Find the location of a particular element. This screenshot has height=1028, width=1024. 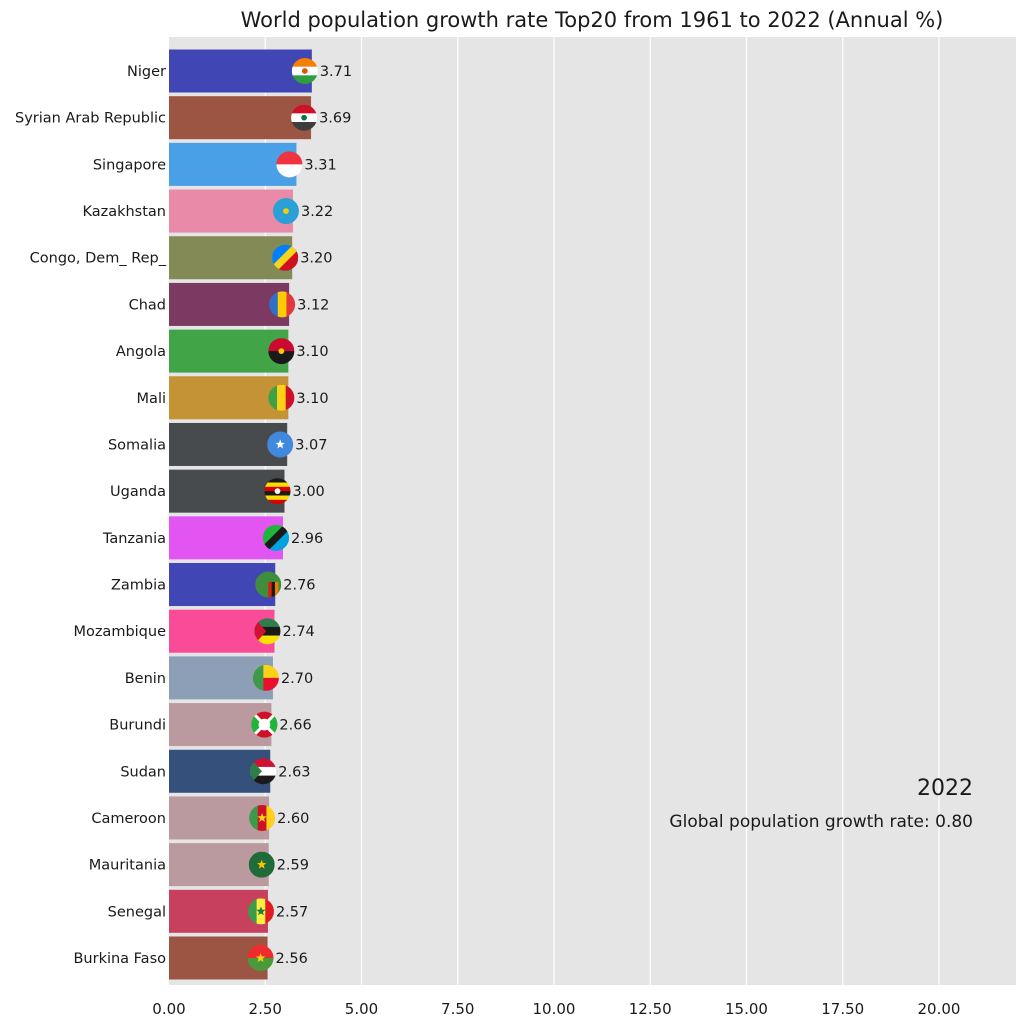

category-label: Kazakhstan is located at coordinates (124, 212).